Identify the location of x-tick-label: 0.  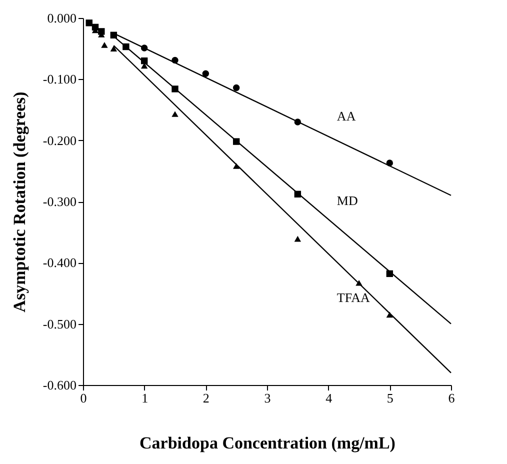
(83, 398).